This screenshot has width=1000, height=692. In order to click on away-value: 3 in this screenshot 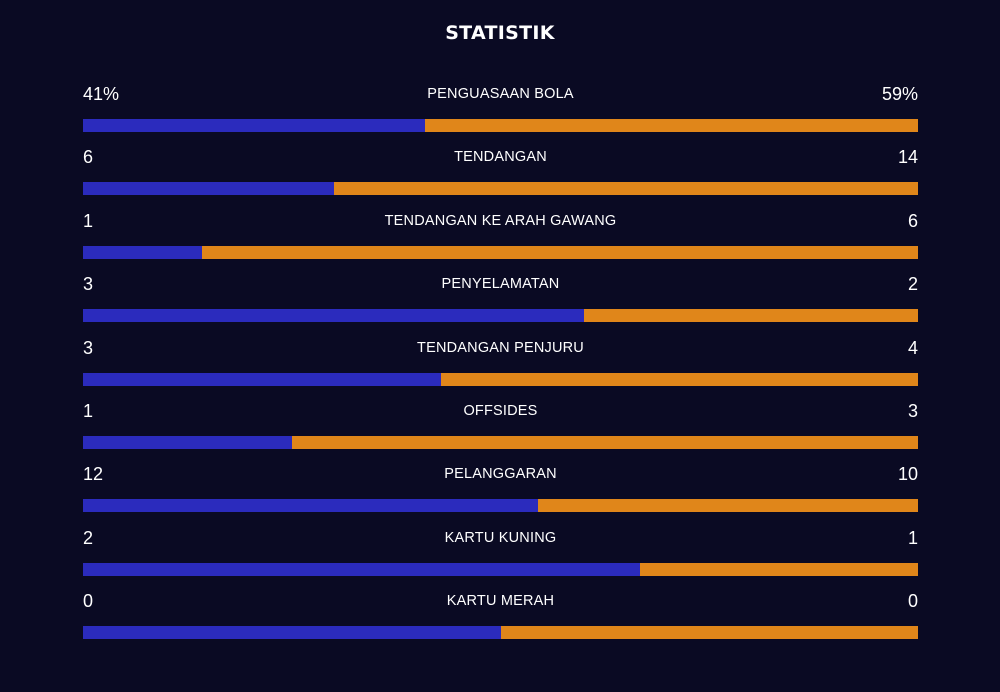, I will do `click(912, 410)`.